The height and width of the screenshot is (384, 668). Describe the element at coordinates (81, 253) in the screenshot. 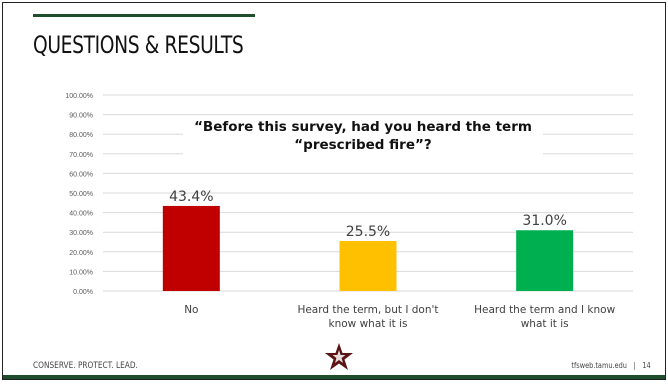

I see `y-tick-label: 20.00%` at that location.